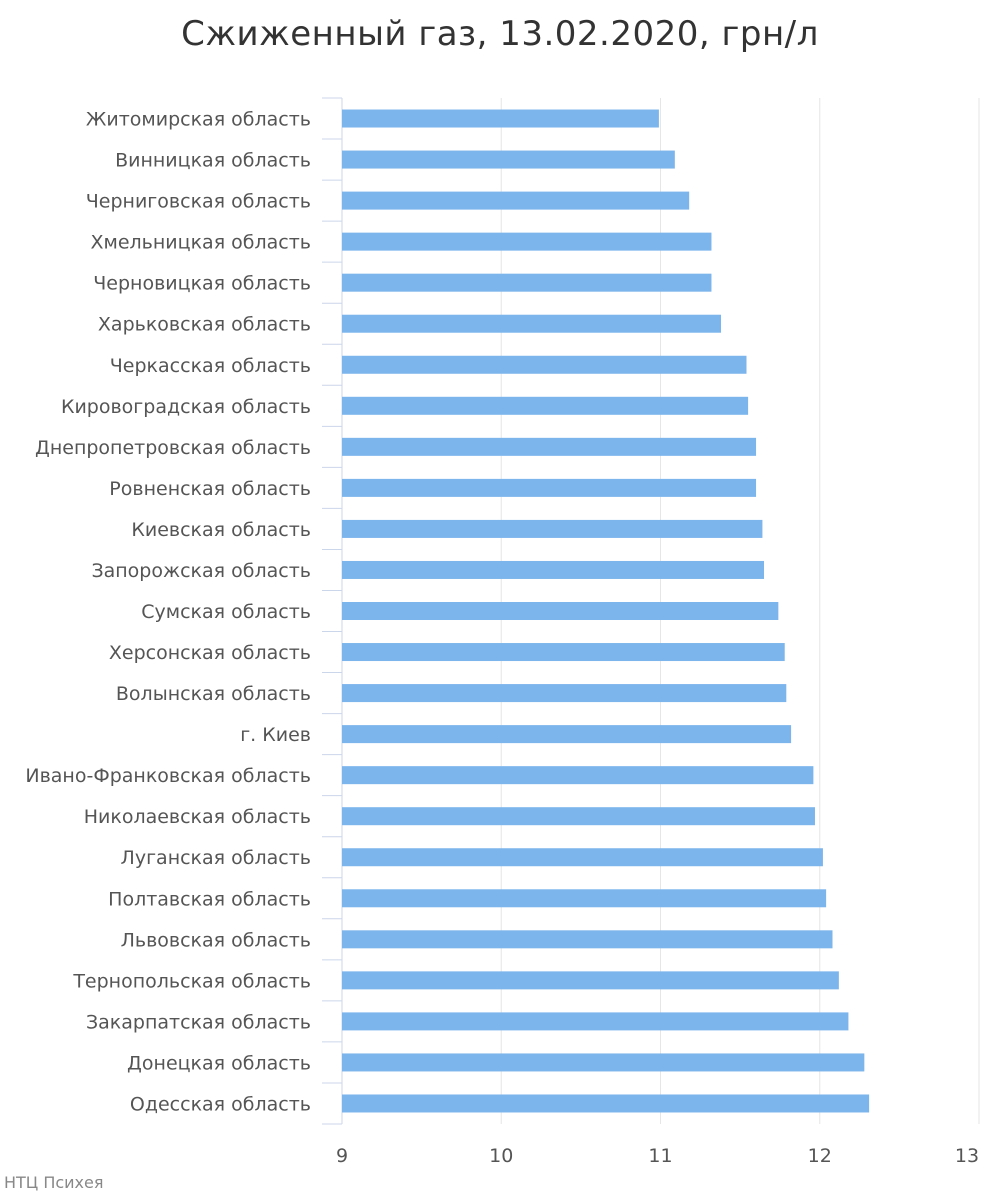  What do you see at coordinates (200, 243) in the screenshot?
I see `category-label: Хмельницкая область` at bounding box center [200, 243].